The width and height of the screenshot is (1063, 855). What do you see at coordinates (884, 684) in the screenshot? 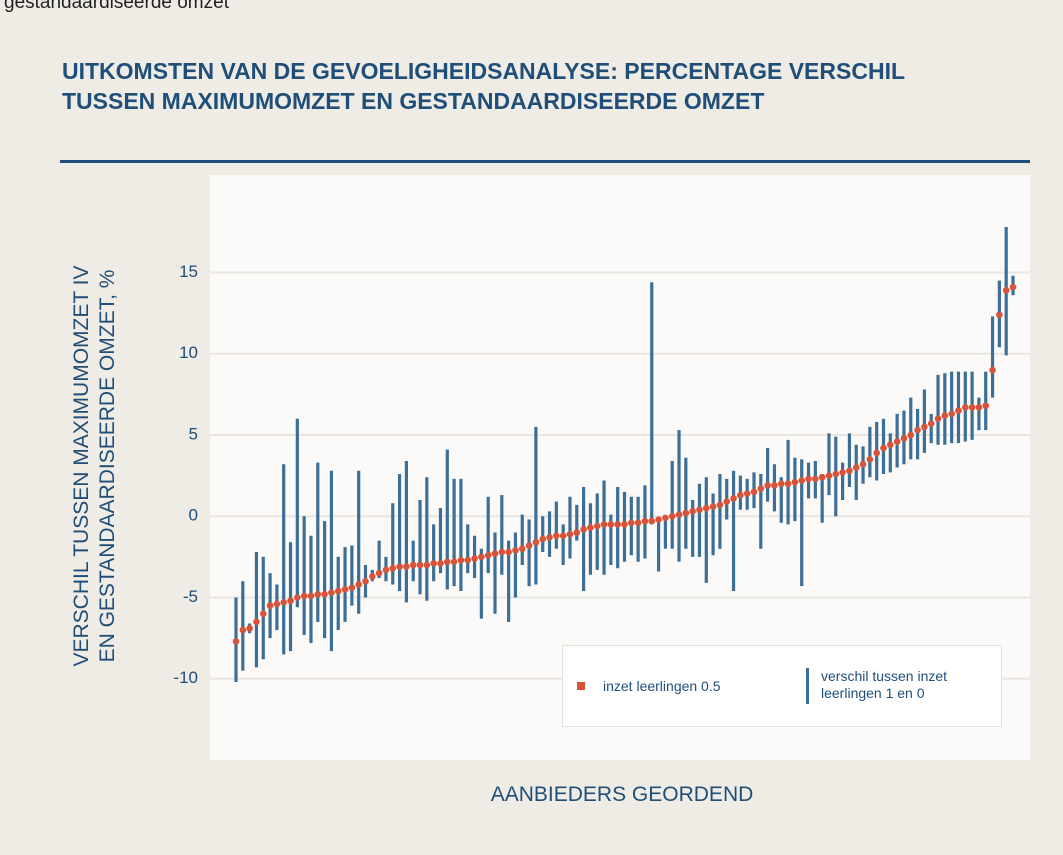
I see `legend-label: verschil tussen inzet leerlingen 1 en 0` at bounding box center [884, 684].